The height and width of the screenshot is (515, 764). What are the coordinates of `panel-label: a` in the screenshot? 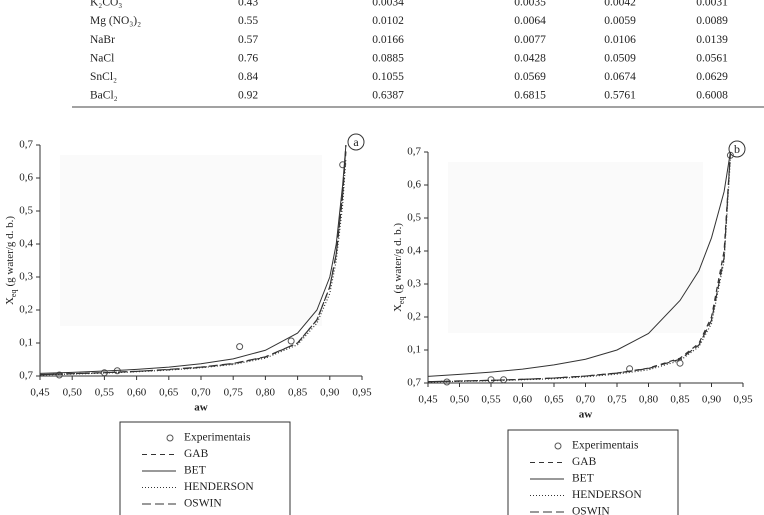 It's located at (356, 142).